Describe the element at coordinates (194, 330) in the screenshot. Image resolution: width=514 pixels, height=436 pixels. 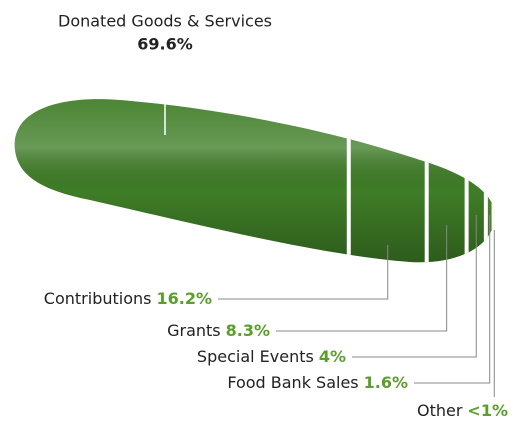
I see `category-label: Grants` at that location.